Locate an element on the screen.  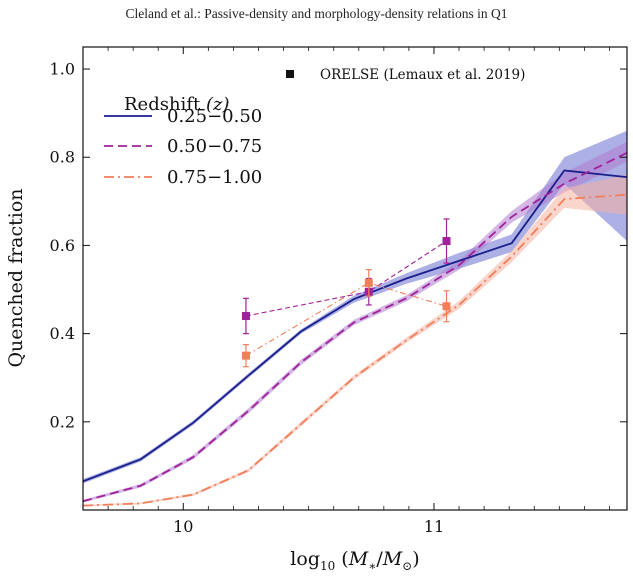
y-tick-label: 0.2 is located at coordinates (62, 421).